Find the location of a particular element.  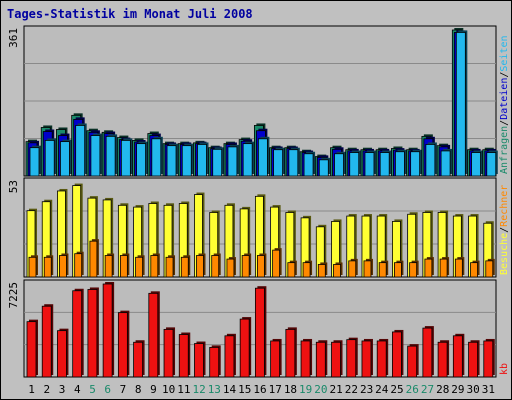

legend-anfragen: Anfragen is located at coordinates (504, 150).